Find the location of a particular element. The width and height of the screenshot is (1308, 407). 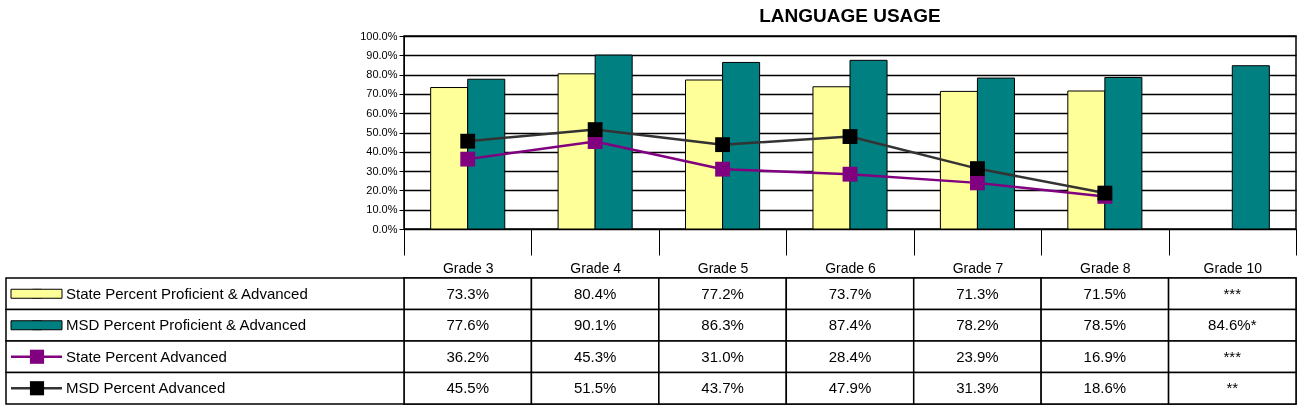

data-label: 77.6% is located at coordinates (467, 325).